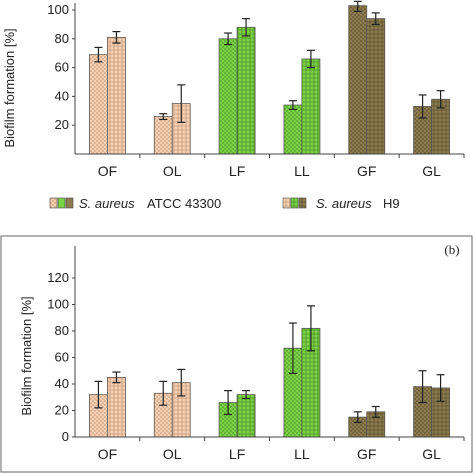 The image size is (474, 474). Describe the element at coordinates (224, 203) in the screenshot. I see `legend: S. aureus ATCC 43300 S. aureus H9` at that location.